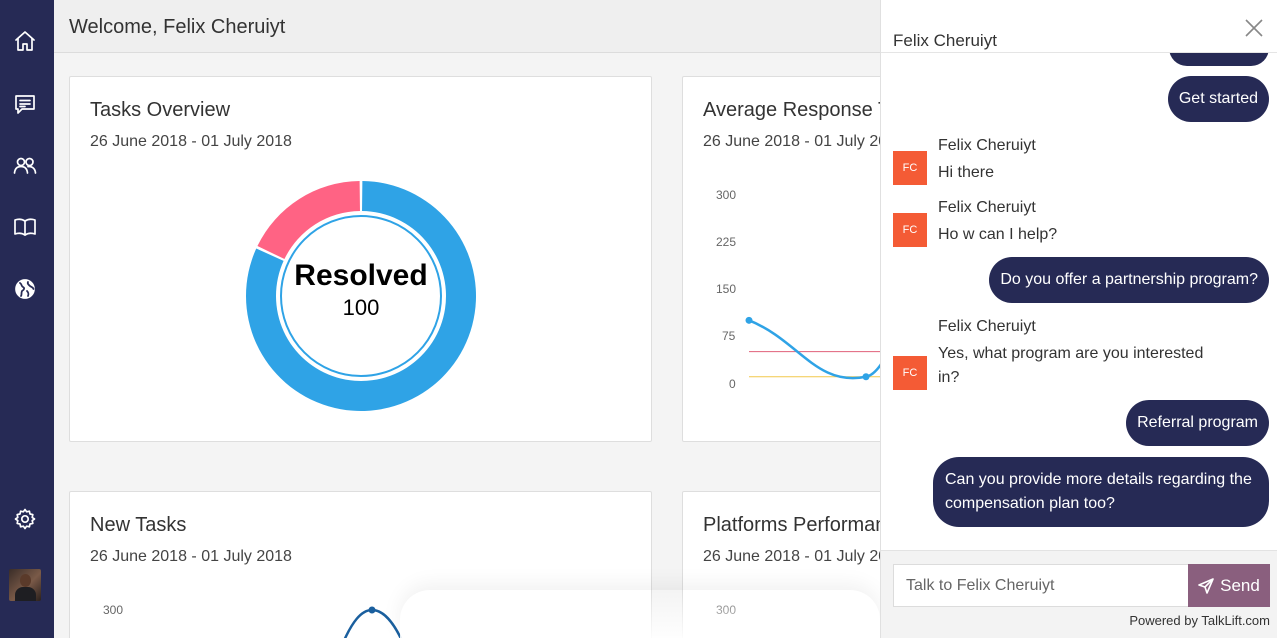 This screenshot has width=1277, height=638. What do you see at coordinates (25, 519) in the screenshot?
I see `gear-icon` at bounding box center [25, 519].